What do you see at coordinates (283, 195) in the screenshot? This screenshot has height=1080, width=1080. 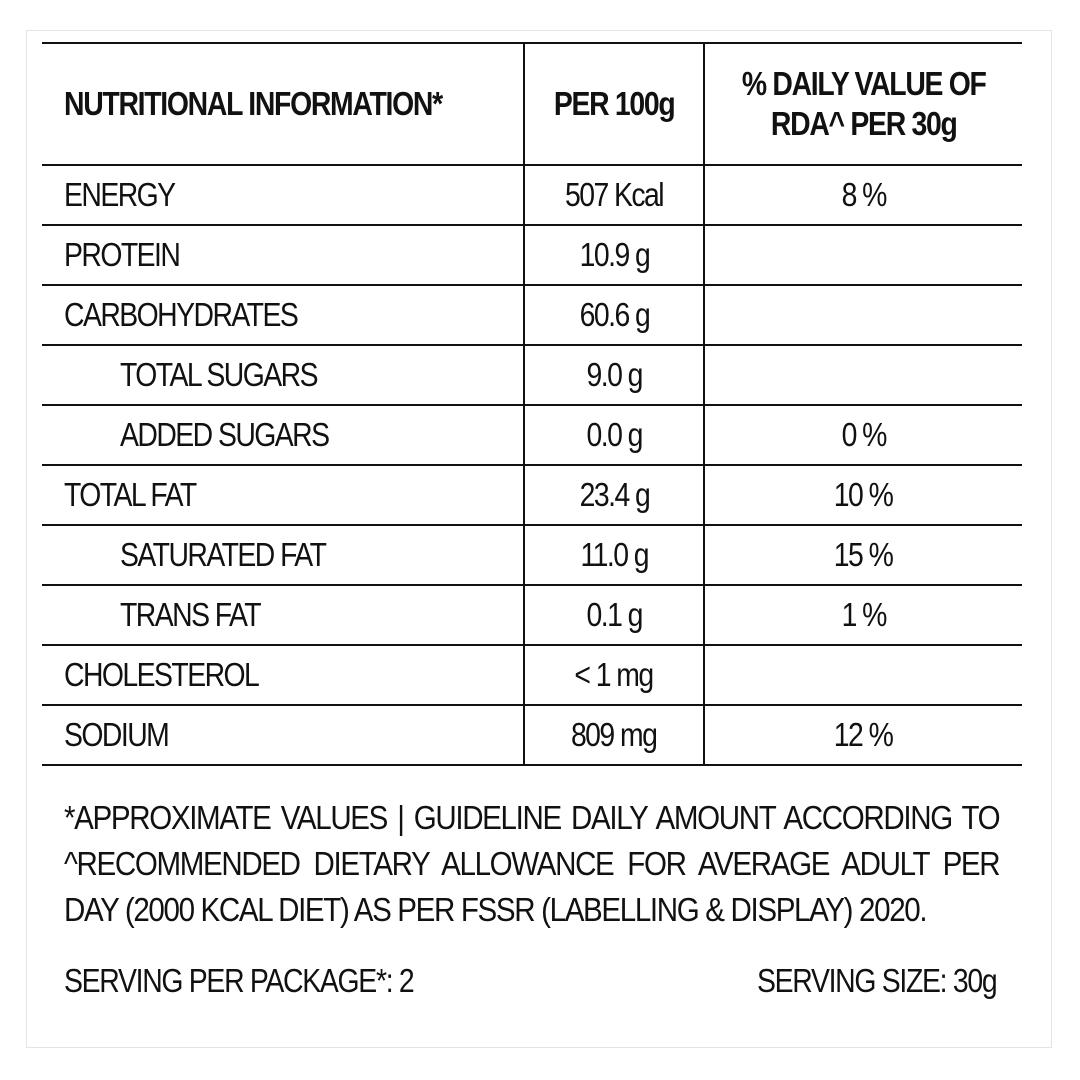 I see `row-energy-name: ENERGY` at bounding box center [283, 195].